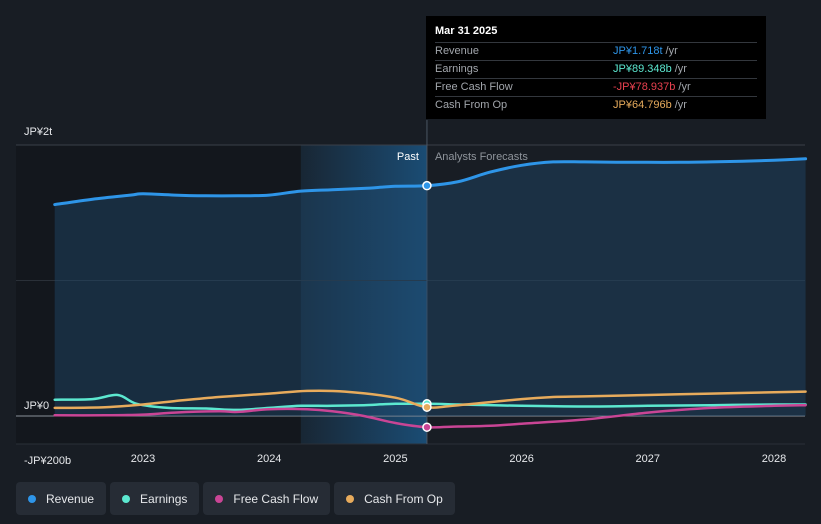 Image resolution: width=821 pixels, height=524 pixels. What do you see at coordinates (638, 51) in the screenshot?
I see `tooltip-value: JP¥1.718t` at bounding box center [638, 51].